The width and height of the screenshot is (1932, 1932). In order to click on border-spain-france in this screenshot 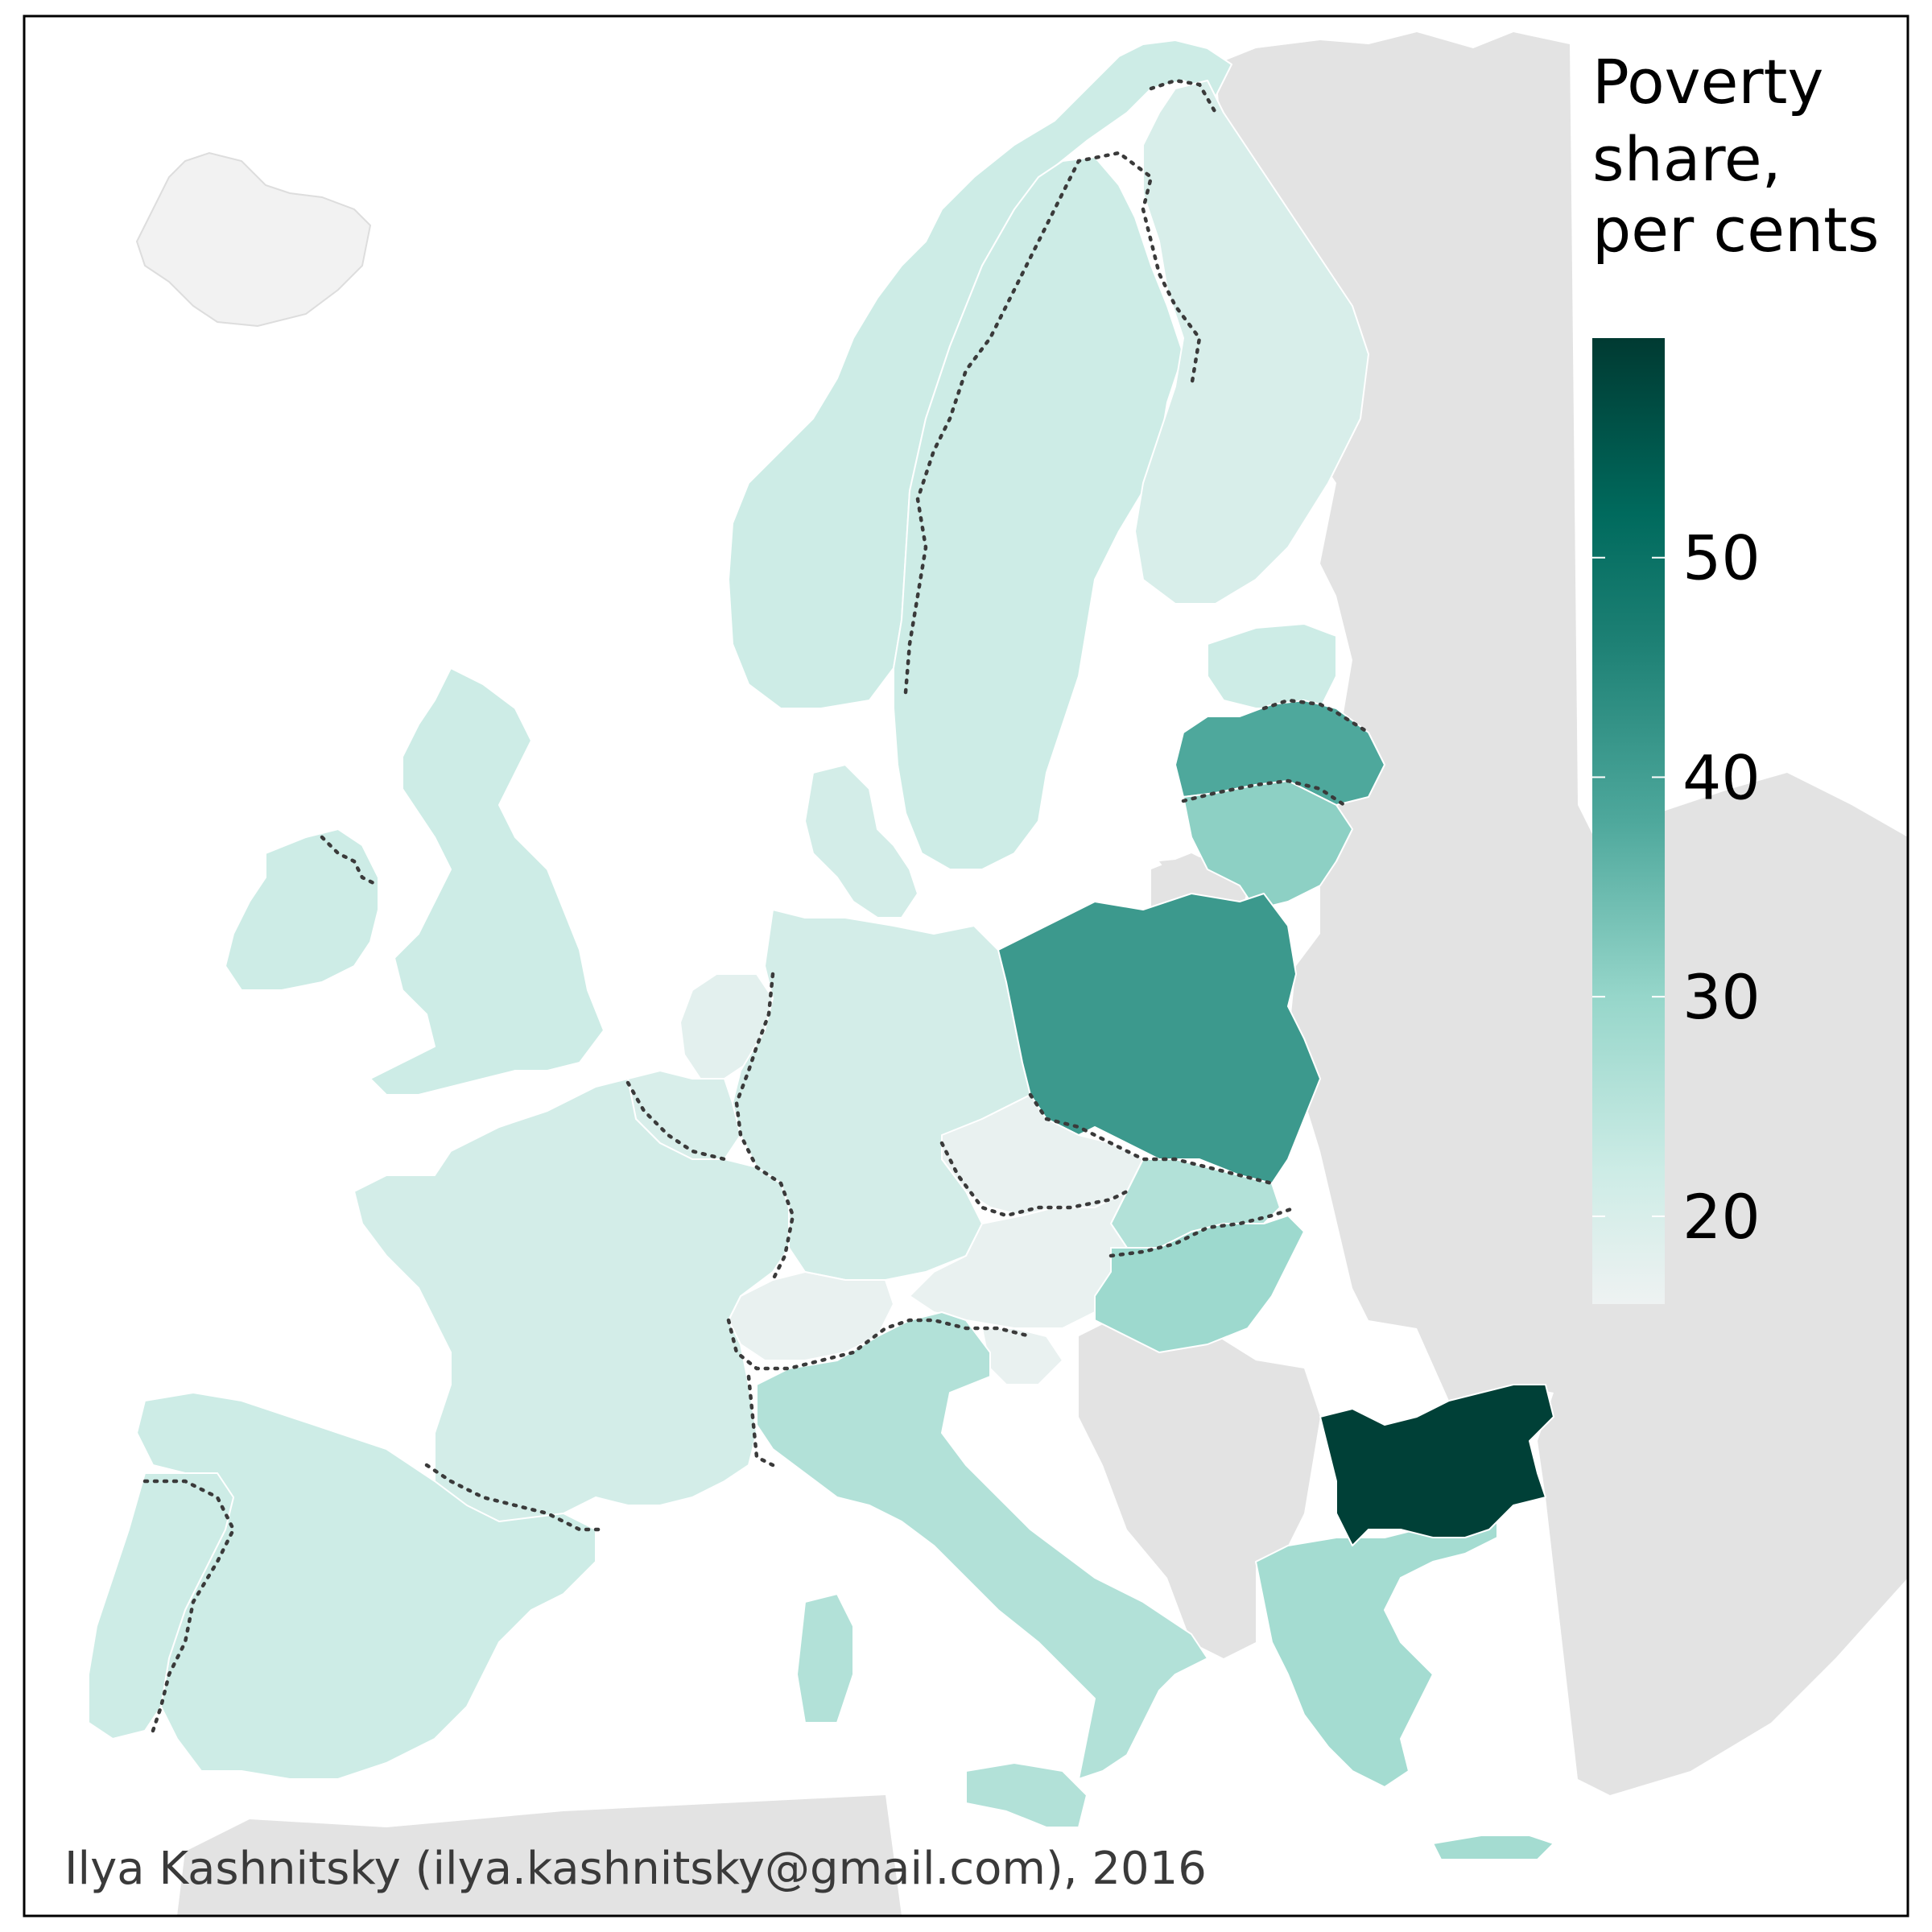, I will do `click(515, 1497)`.